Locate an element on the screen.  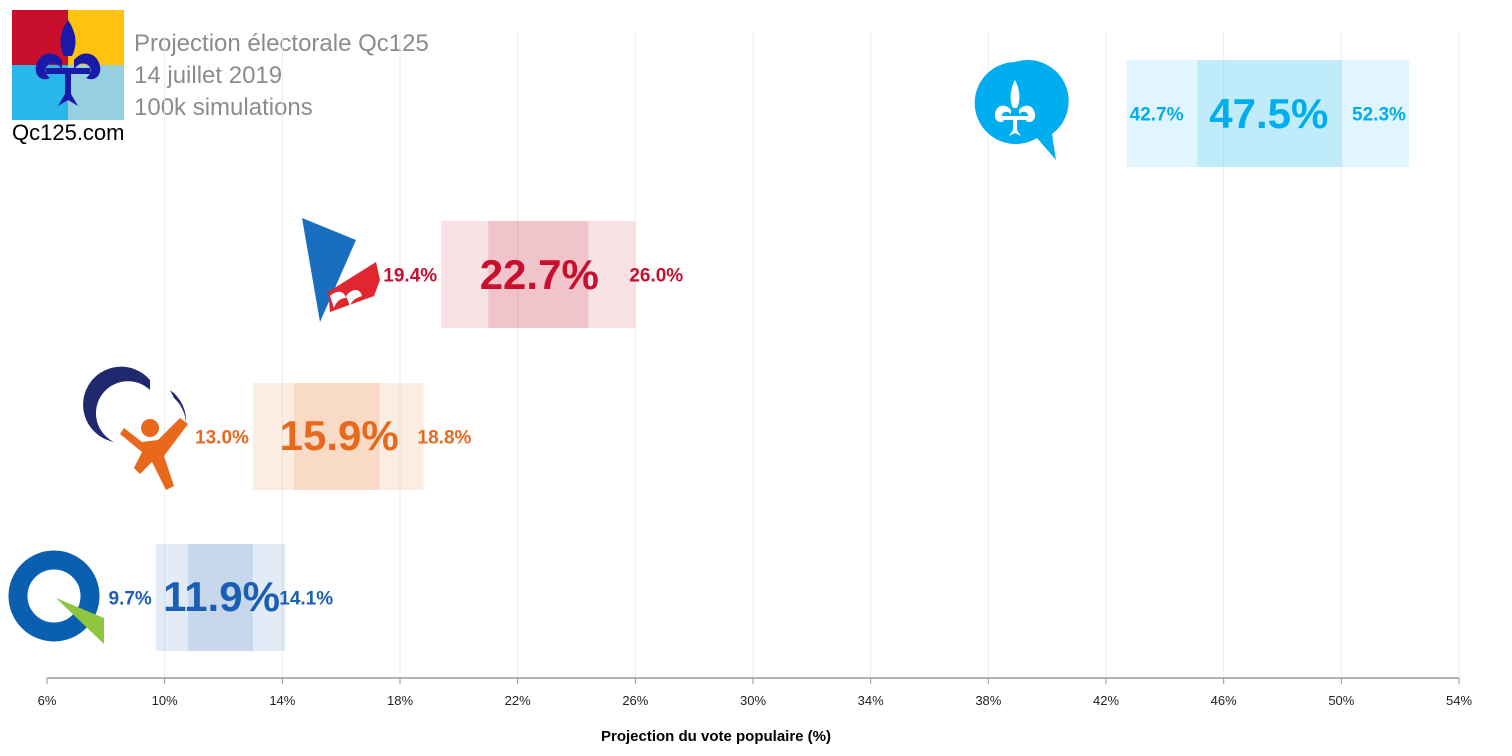
x-tick-label: 14% is located at coordinates (282, 700).